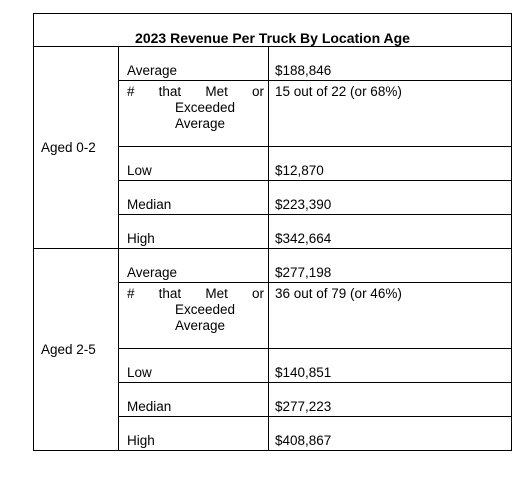 The image size is (531, 481). I want to click on row-value: $277,198, so click(390, 265).